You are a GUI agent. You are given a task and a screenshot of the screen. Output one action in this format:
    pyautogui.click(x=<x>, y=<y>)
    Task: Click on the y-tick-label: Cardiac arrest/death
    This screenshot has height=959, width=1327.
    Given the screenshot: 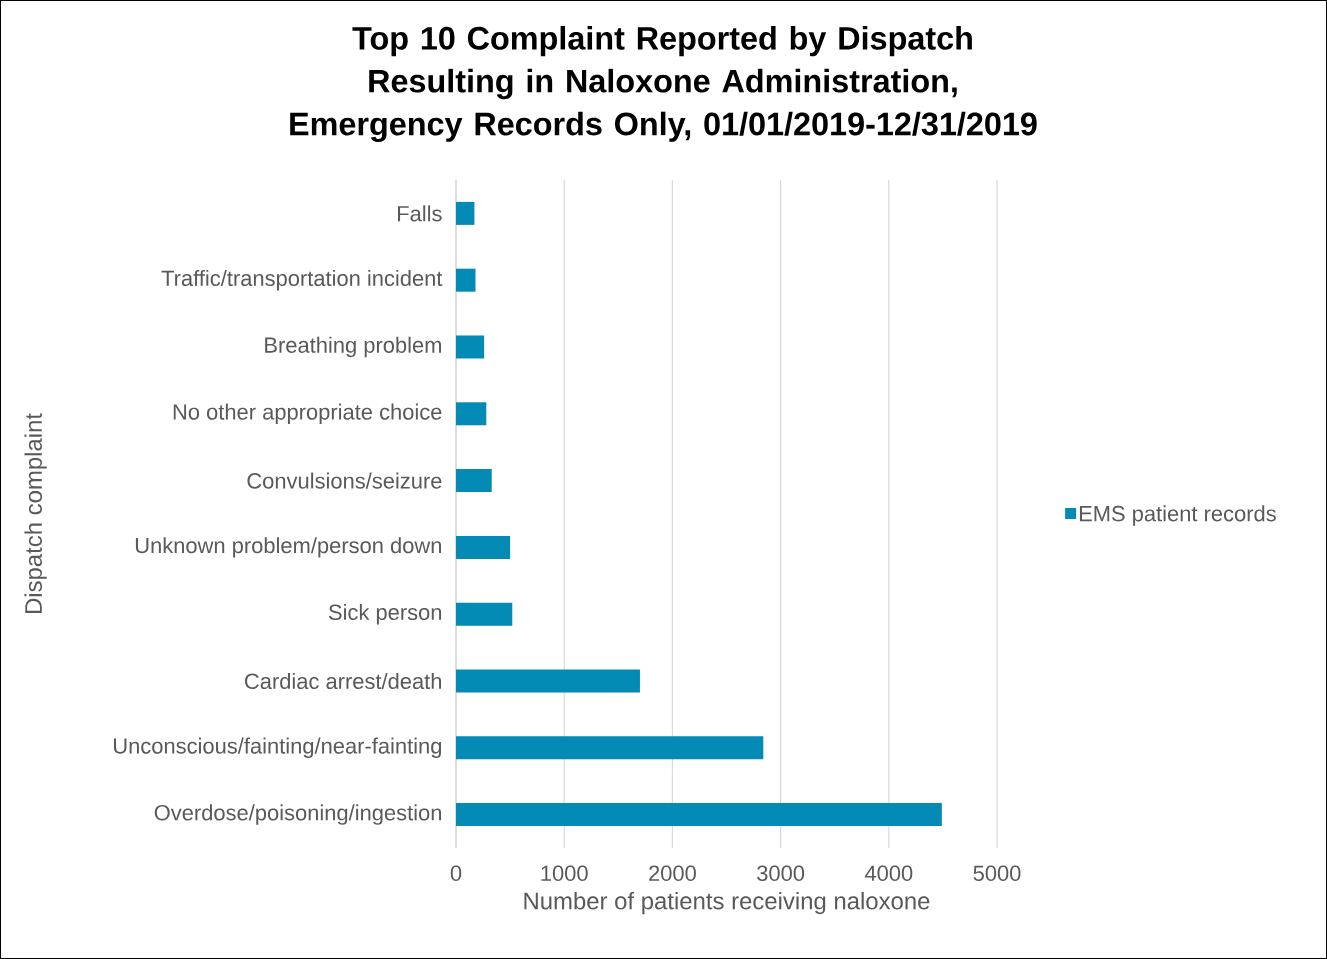 What is the action you would take?
    pyautogui.click(x=343, y=681)
    